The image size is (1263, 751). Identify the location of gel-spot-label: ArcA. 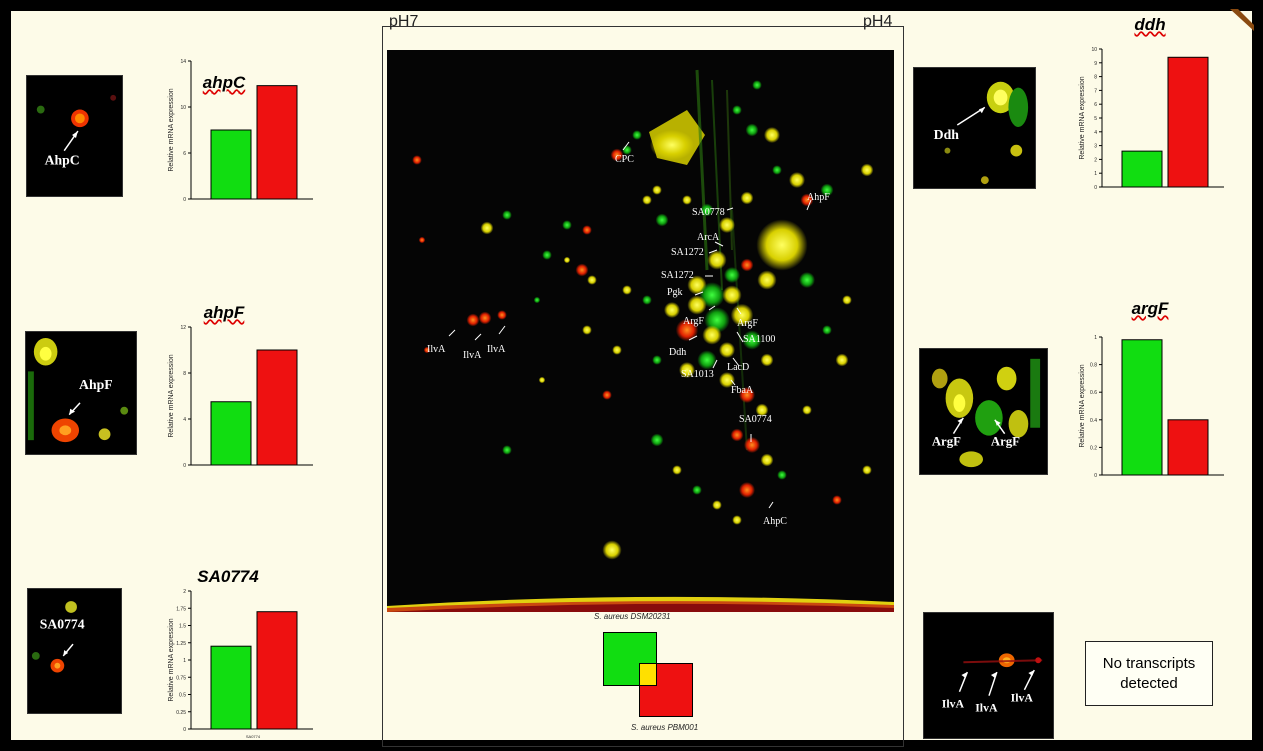
(708, 237).